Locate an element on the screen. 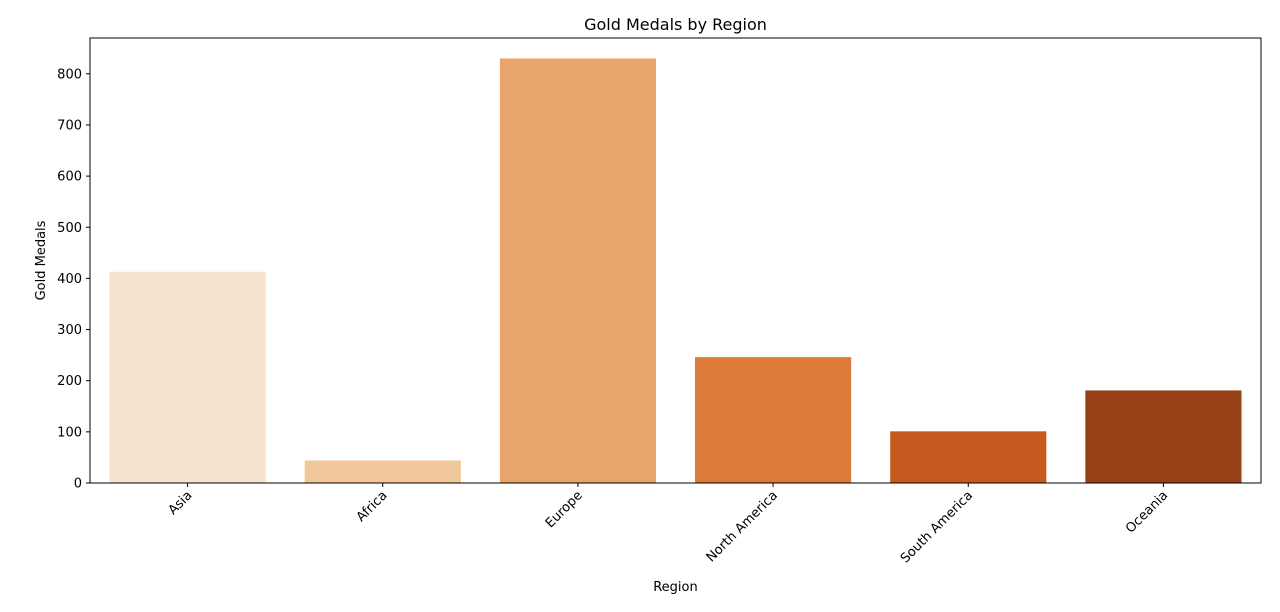 The image size is (1280, 612). bar-south-america is located at coordinates (968, 457).